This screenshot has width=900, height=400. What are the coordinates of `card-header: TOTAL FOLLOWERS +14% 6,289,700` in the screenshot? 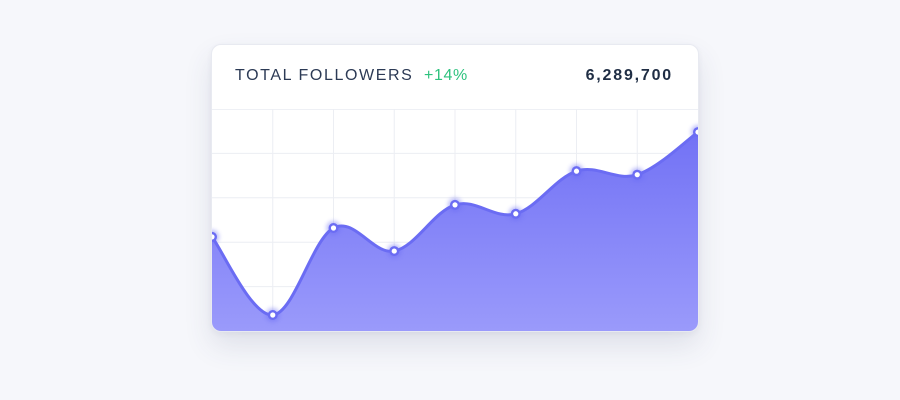 It's located at (455, 77).